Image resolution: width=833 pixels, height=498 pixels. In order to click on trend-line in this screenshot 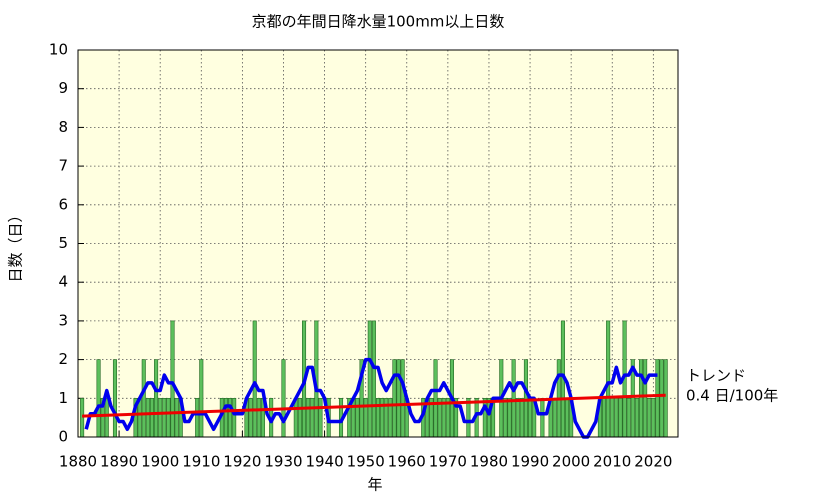, I will do `click(374, 405)`.